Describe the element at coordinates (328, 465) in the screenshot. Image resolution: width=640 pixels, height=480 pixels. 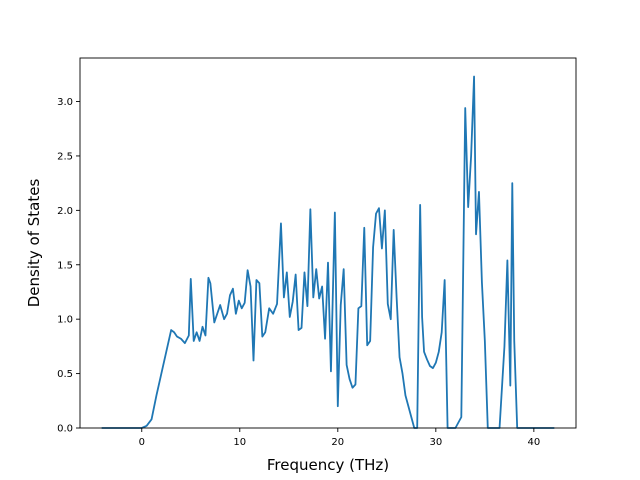
I see `x-axis-label: Frequency (THz)` at that location.